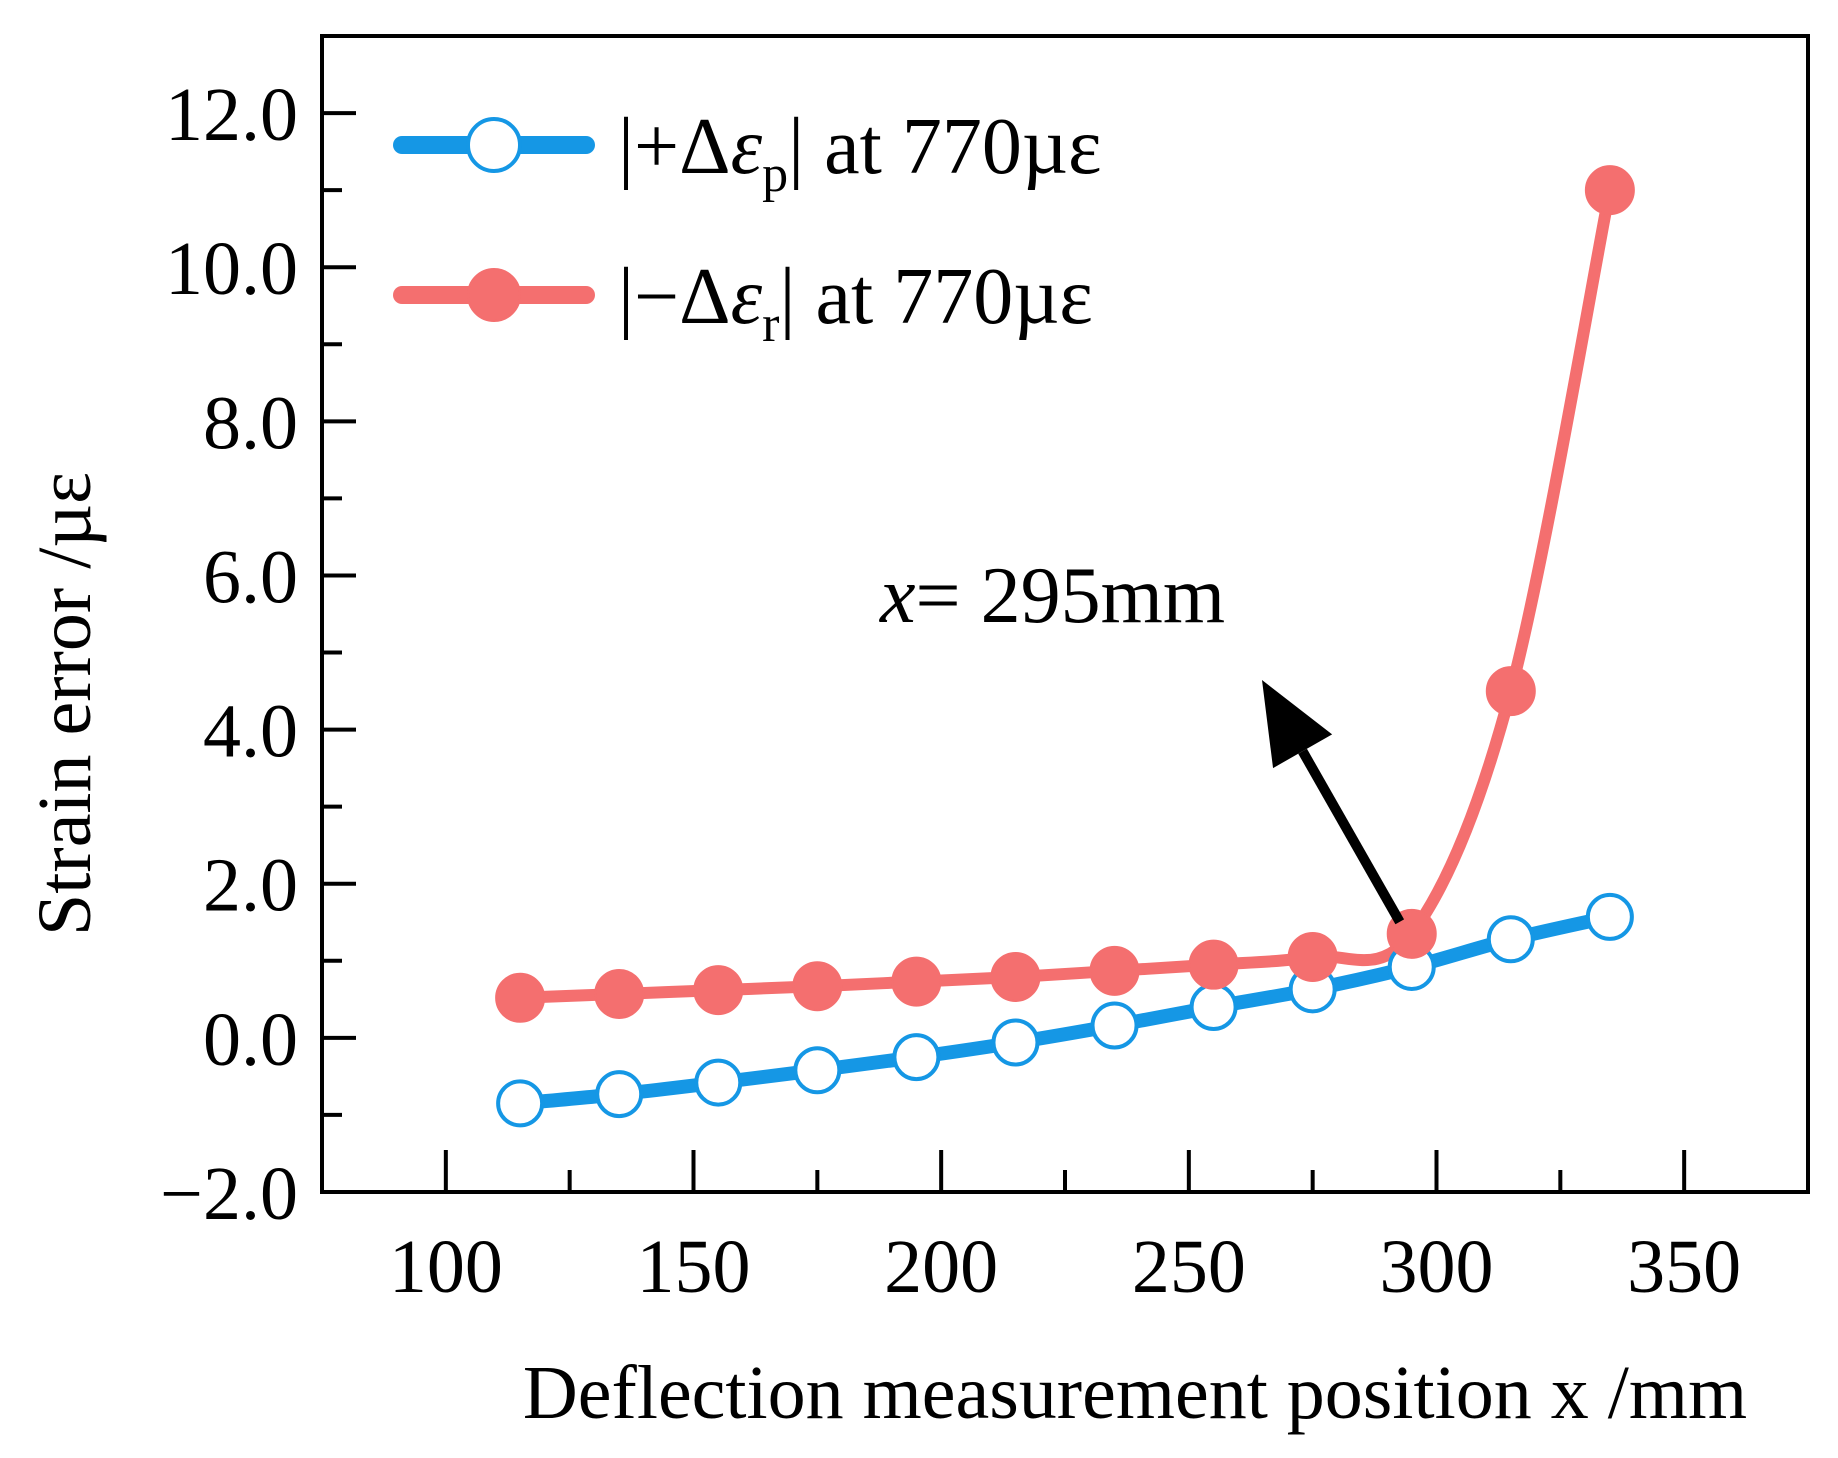 This screenshot has height=1458, width=1838. What do you see at coordinates (1189, 1267) in the screenshot?
I see `x-tick-label: 250` at bounding box center [1189, 1267].